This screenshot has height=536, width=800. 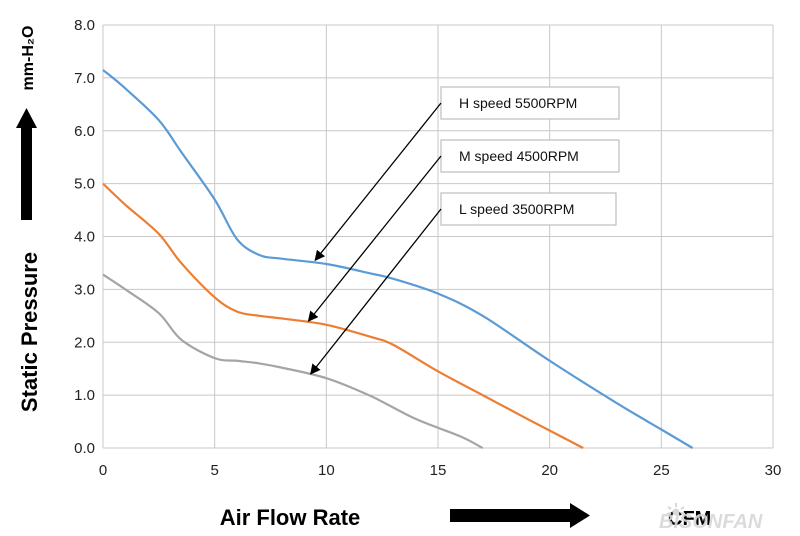 What do you see at coordinates (463, 283) in the screenshot?
I see `legend-entry-l-speed: L speed 3500RPM` at bounding box center [463, 283].